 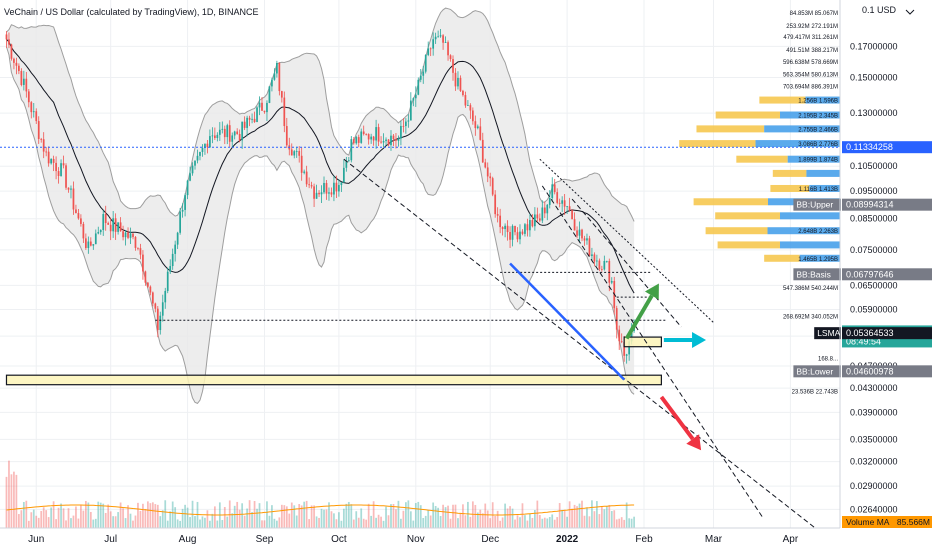 I want to click on bullish-arrow-head, so click(x=651, y=291).